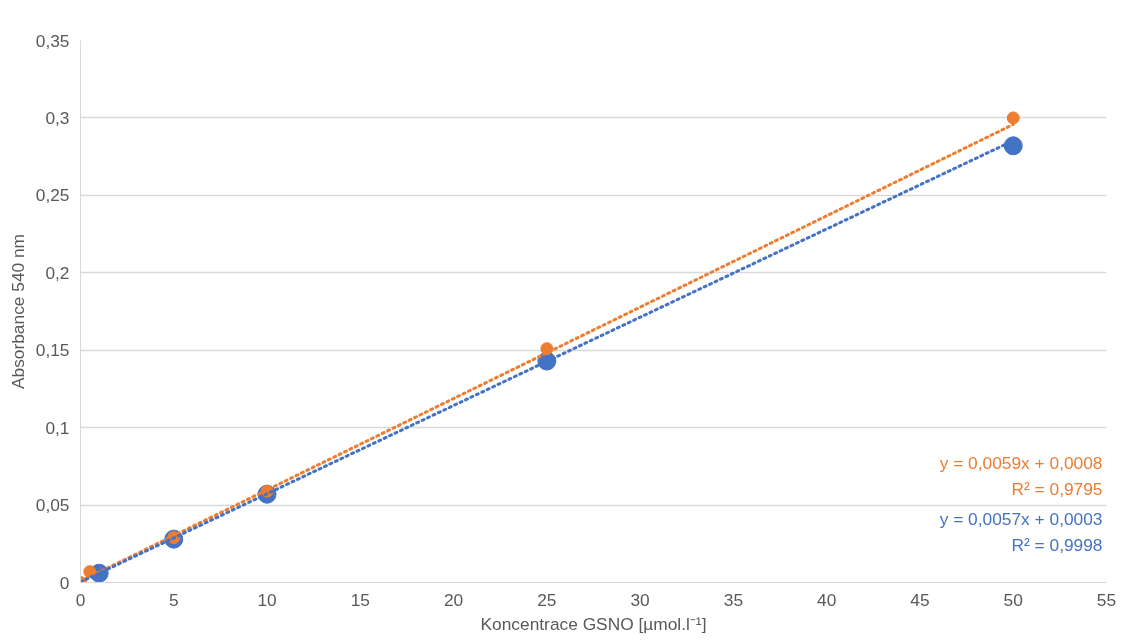  Describe the element at coordinates (64, 582) in the screenshot. I see `y-tick-label: 0` at that location.